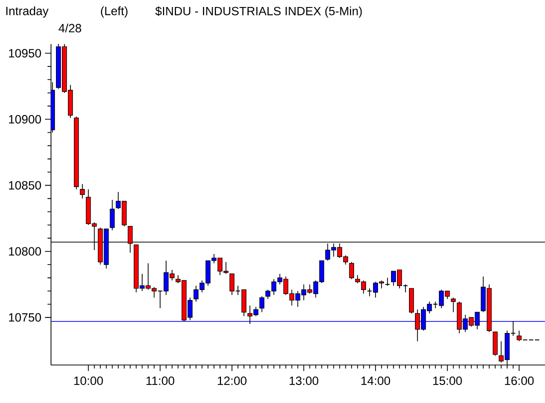  What do you see at coordinates (447, 381) in the screenshot?
I see `x-tick-label: 15:00` at bounding box center [447, 381].